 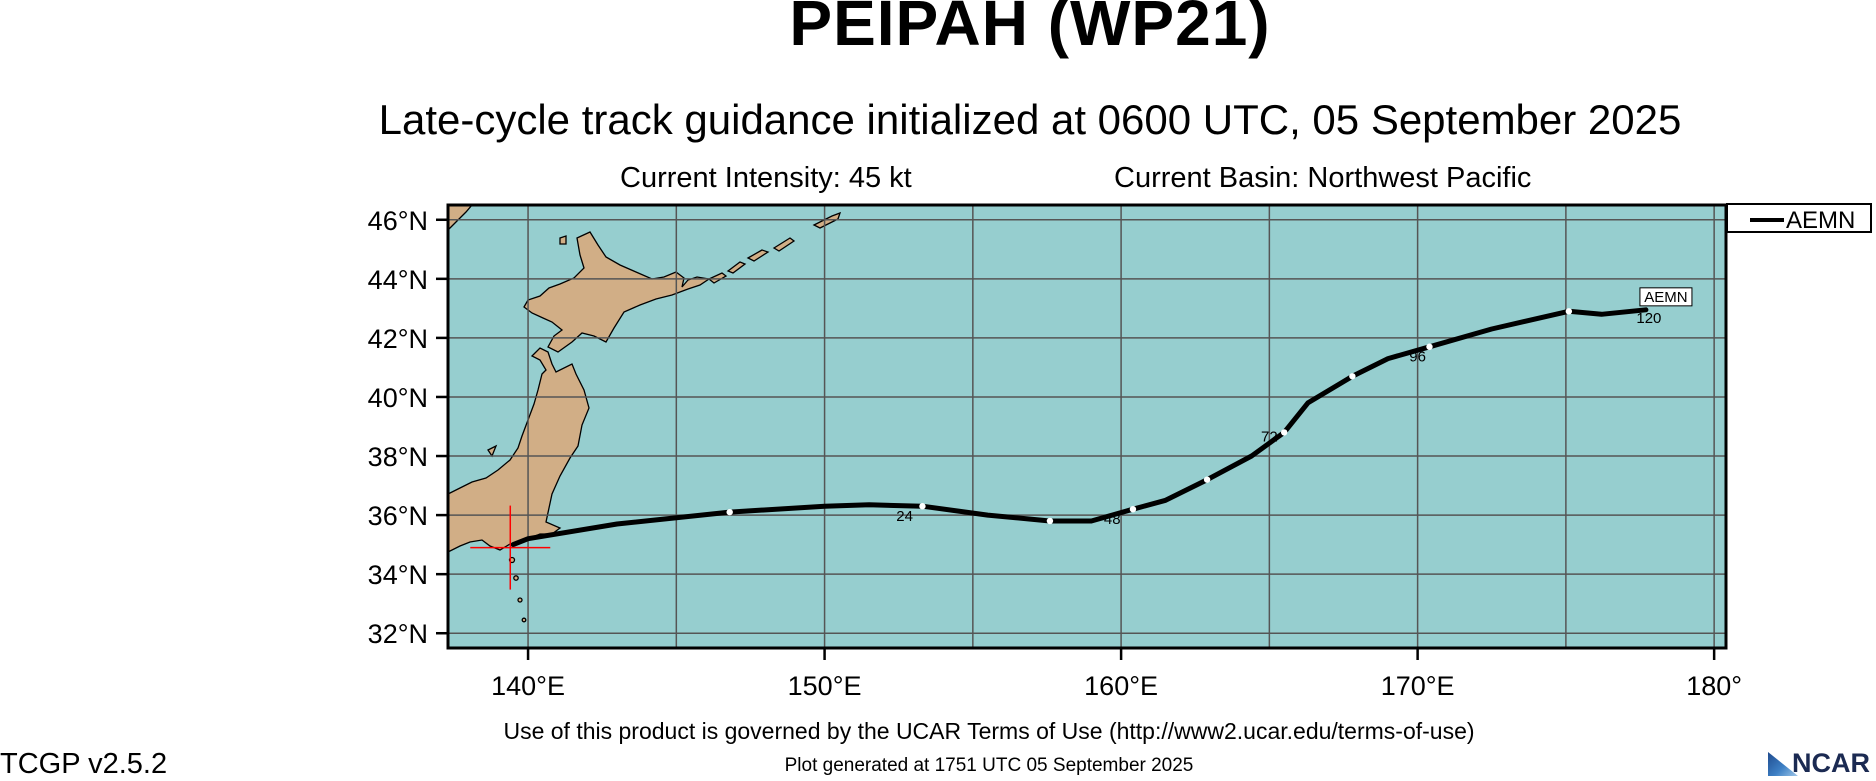 What do you see at coordinates (1714, 686) in the screenshot?
I see `x-tick-label: 180°` at bounding box center [1714, 686].